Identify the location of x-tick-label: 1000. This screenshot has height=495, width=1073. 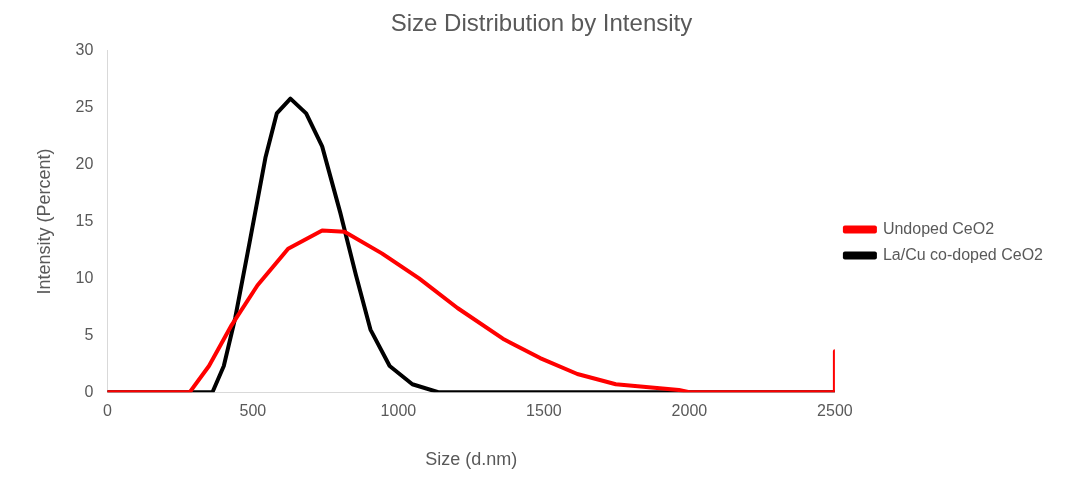
(398, 411).